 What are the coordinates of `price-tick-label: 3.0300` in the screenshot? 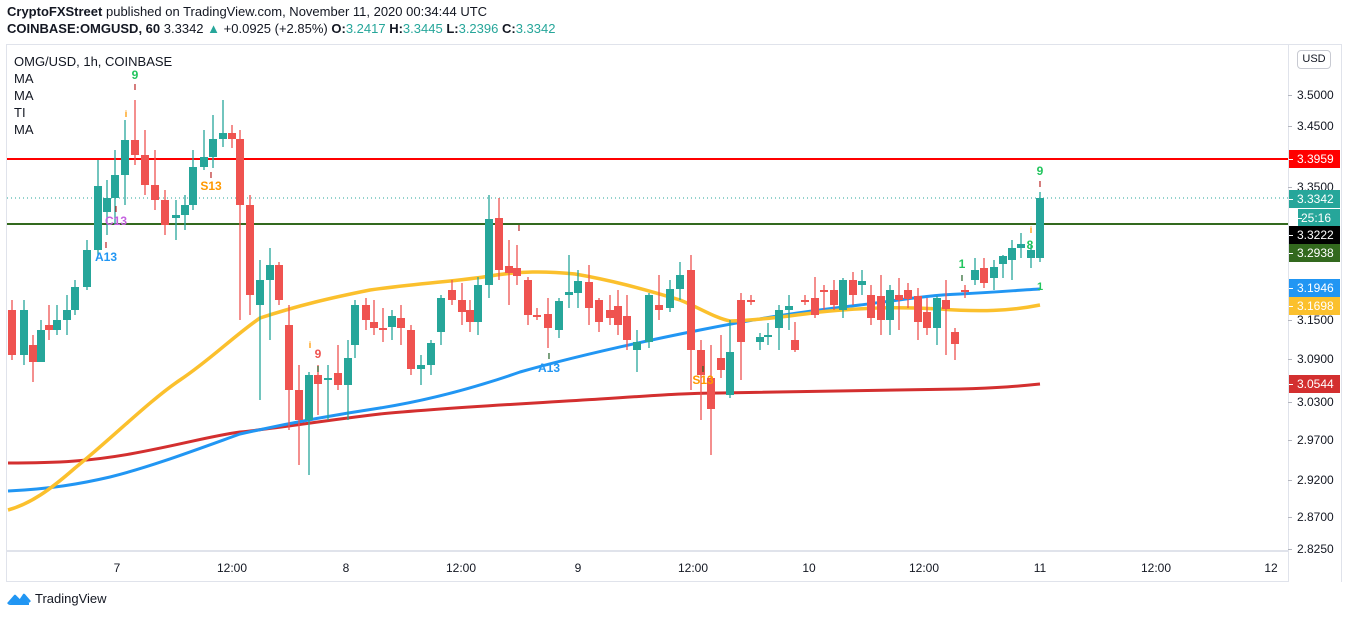 It's located at (1314, 402).